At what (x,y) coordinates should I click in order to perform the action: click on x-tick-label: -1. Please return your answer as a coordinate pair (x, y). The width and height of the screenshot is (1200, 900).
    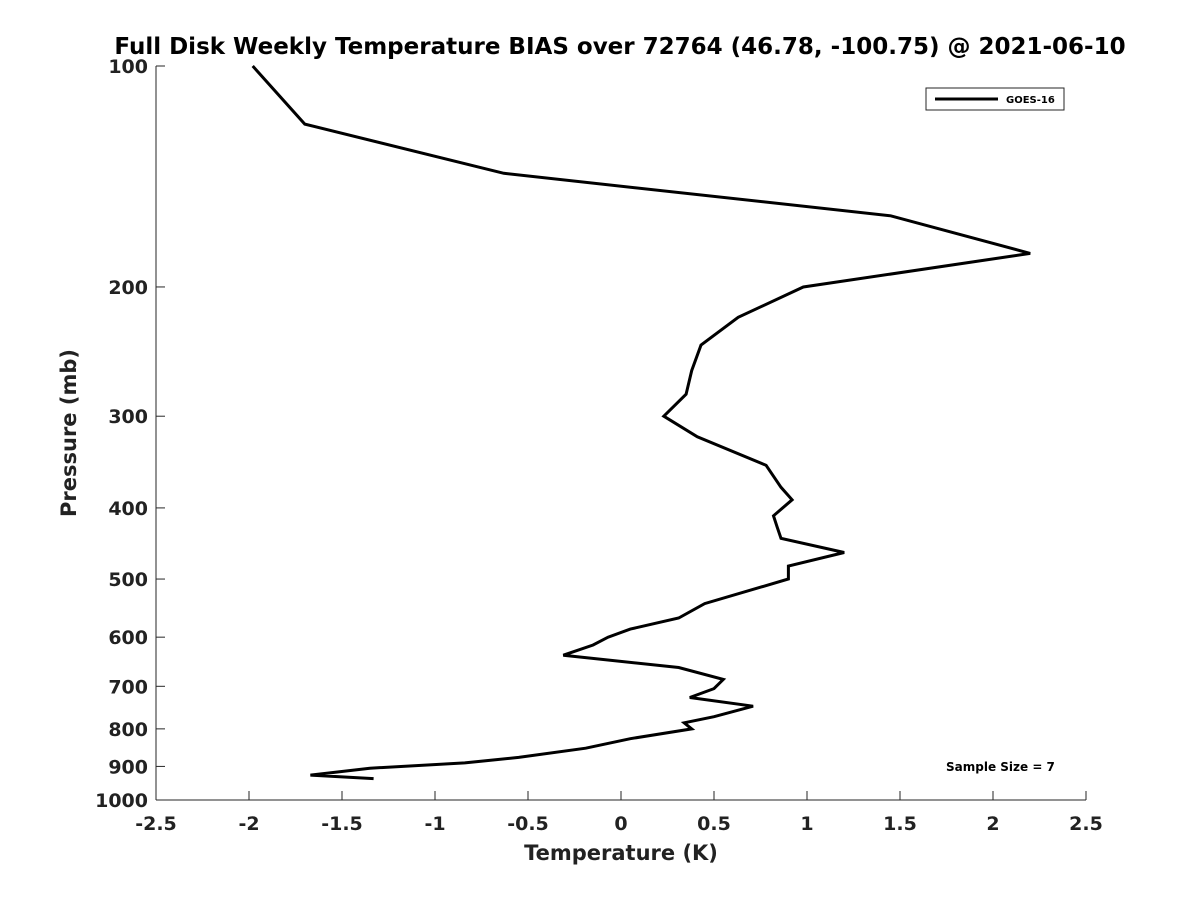
    Looking at the image, I should click on (434, 824).